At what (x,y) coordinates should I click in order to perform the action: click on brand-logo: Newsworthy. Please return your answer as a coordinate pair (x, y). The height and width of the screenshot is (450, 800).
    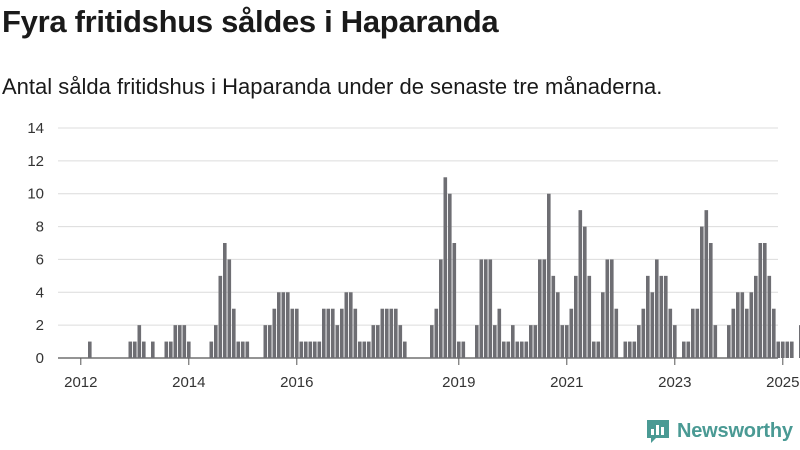
    Looking at the image, I should click on (719, 431).